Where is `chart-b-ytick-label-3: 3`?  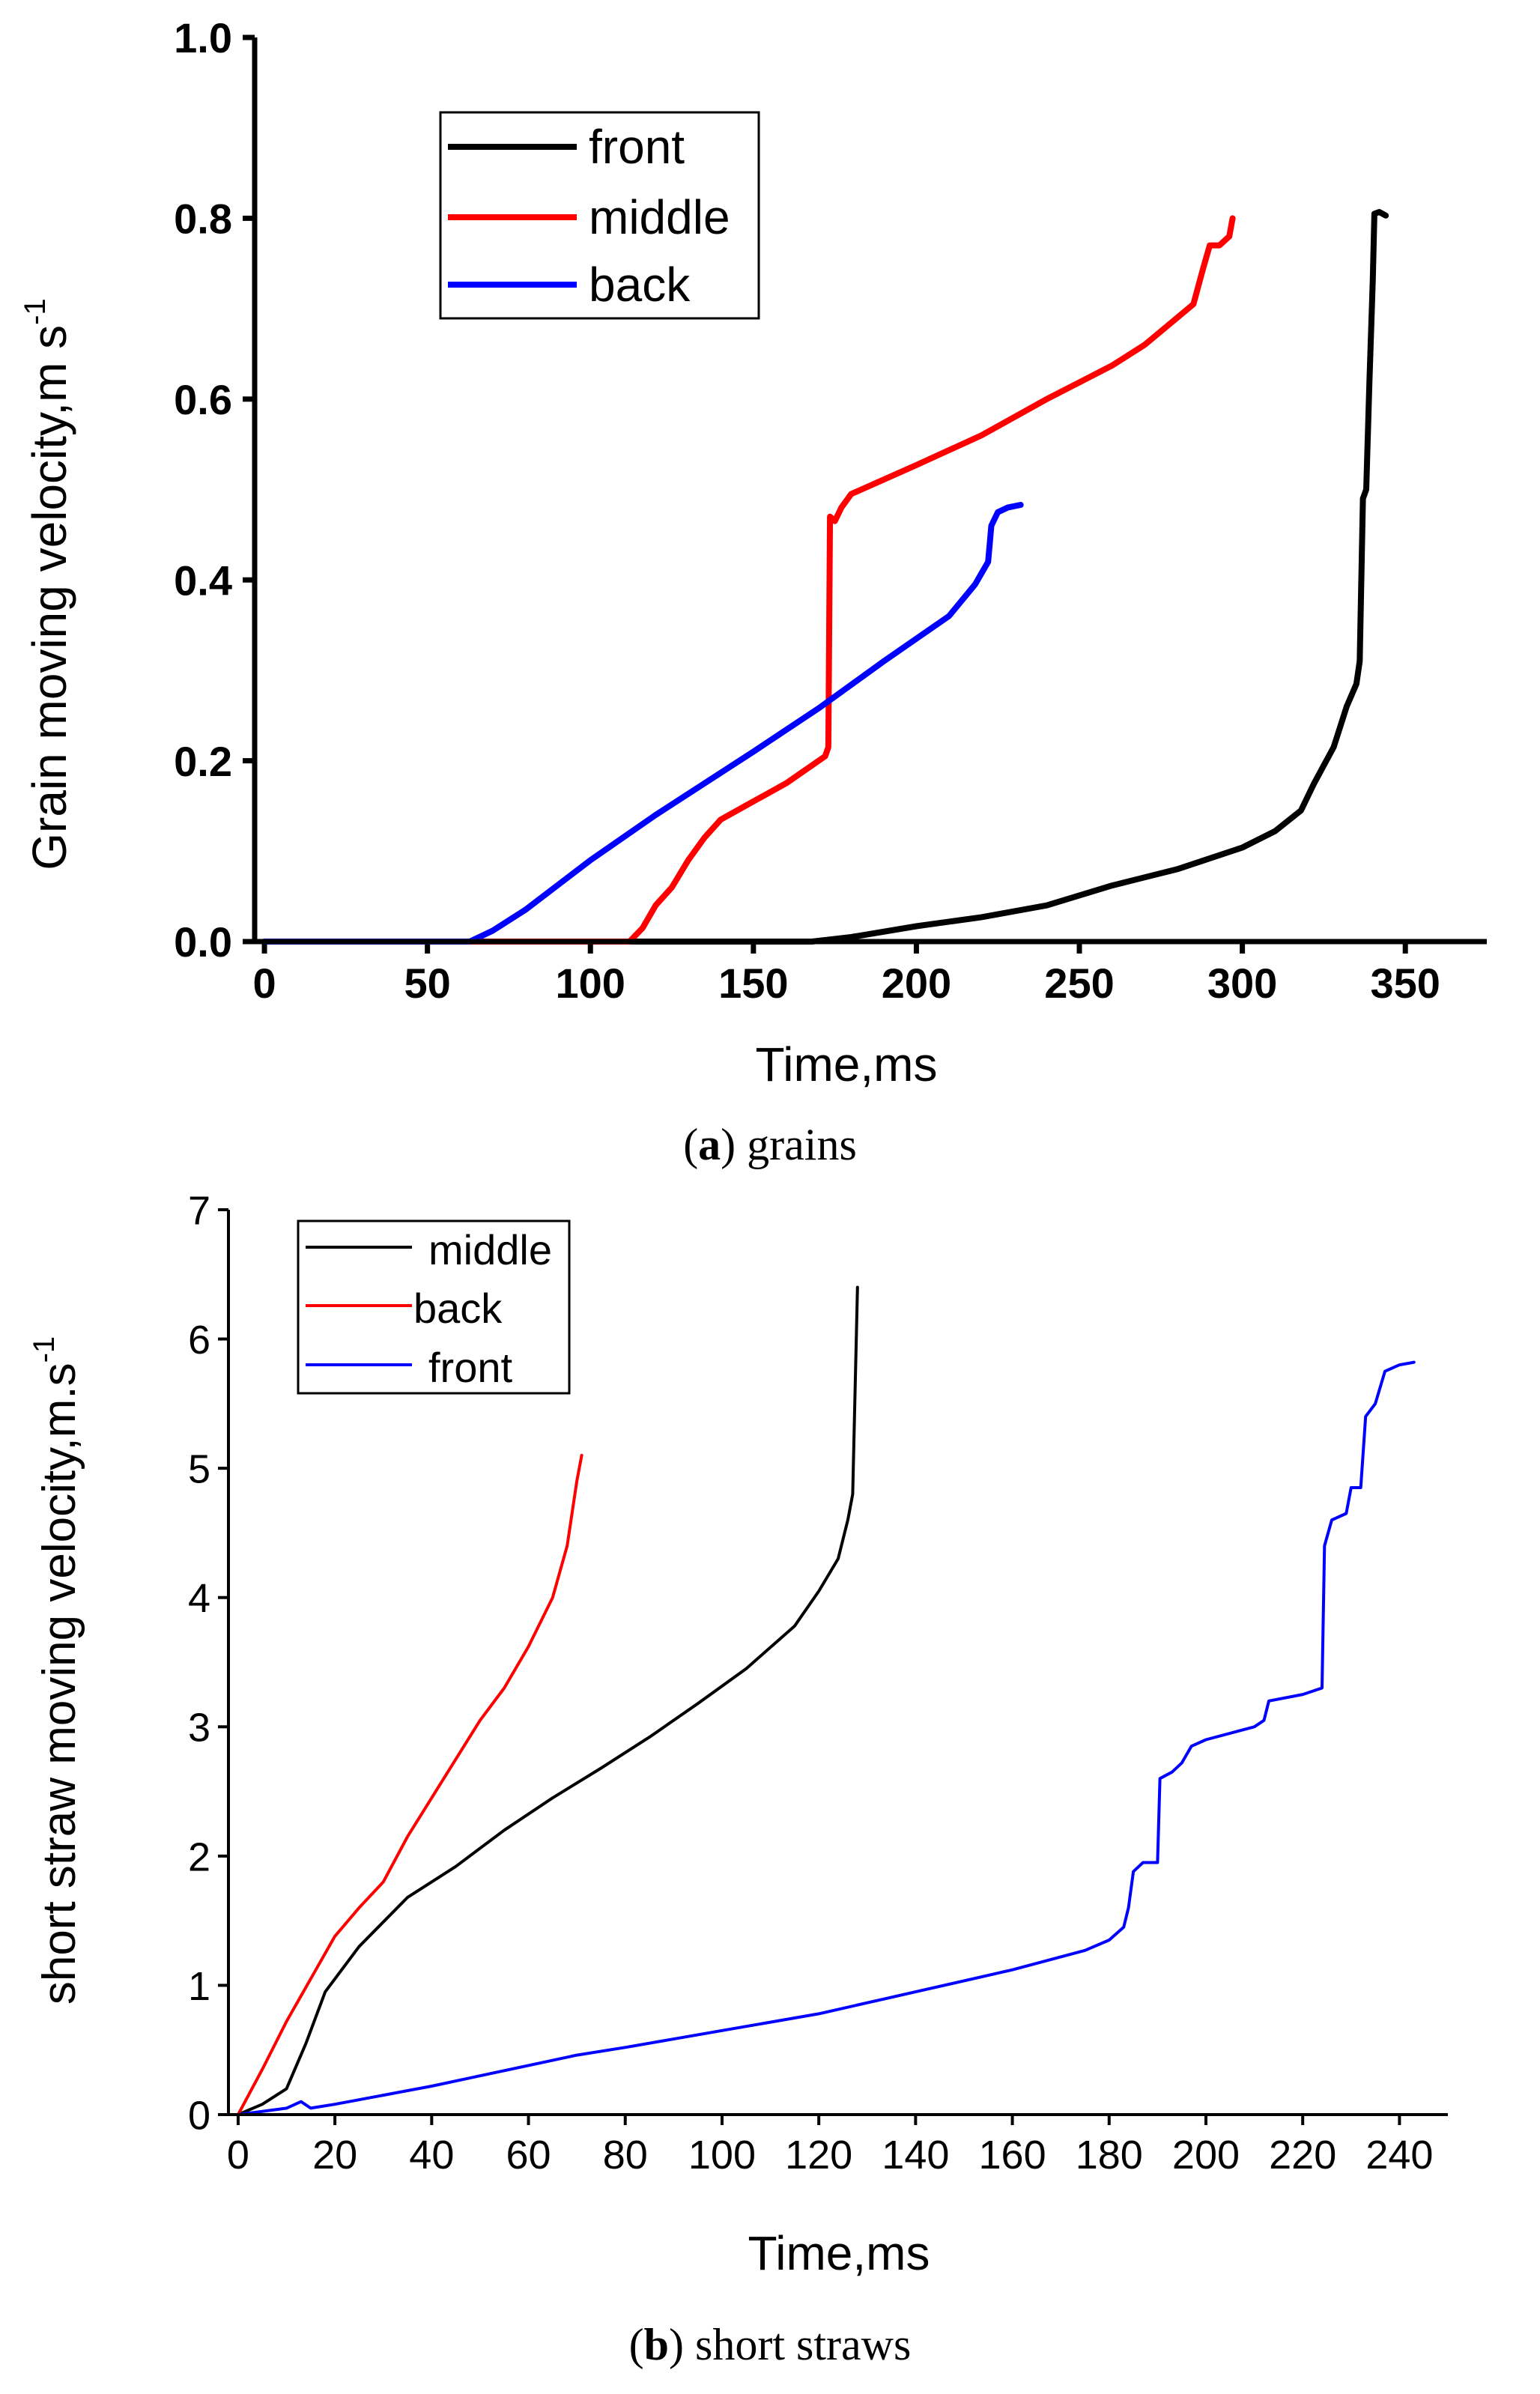
chart-b-ytick-label-3: 3 is located at coordinates (199, 1729).